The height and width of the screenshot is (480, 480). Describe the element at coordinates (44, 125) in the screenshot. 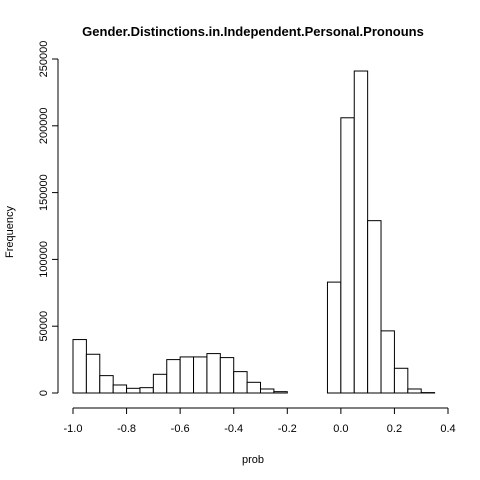

I see `y-tick-label: 200000` at that location.